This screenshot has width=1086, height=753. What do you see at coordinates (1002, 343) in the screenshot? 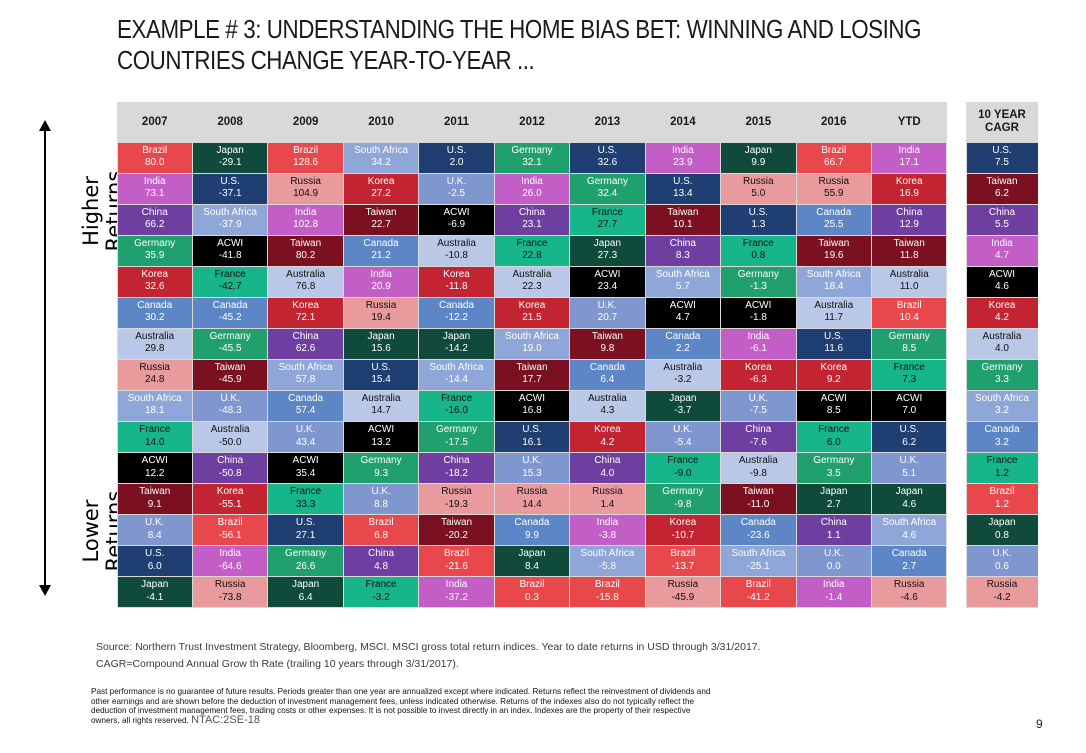
I see `cagr-cell: Australia 4.0` at bounding box center [1002, 343].